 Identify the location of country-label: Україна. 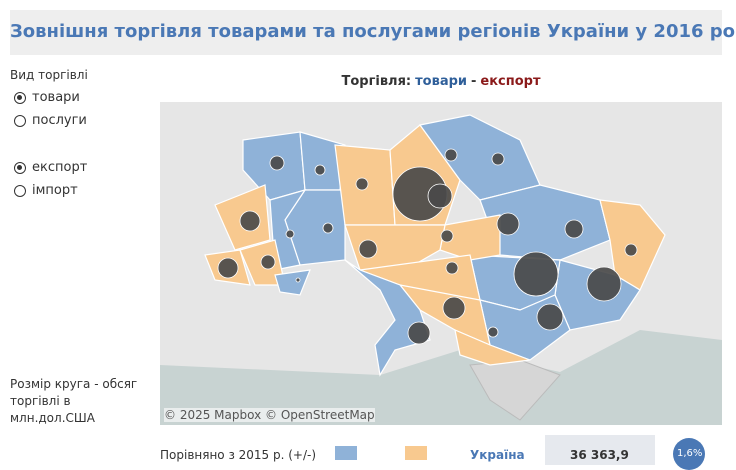
(497, 455).